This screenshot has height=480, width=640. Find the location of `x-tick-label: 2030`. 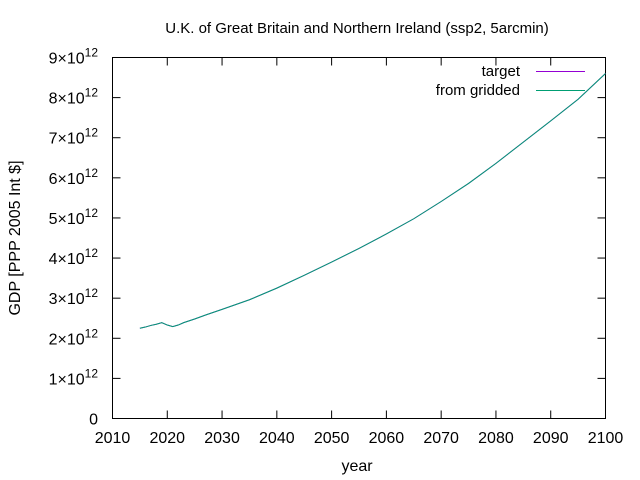

x-tick-label: 2030 is located at coordinates (222, 438).